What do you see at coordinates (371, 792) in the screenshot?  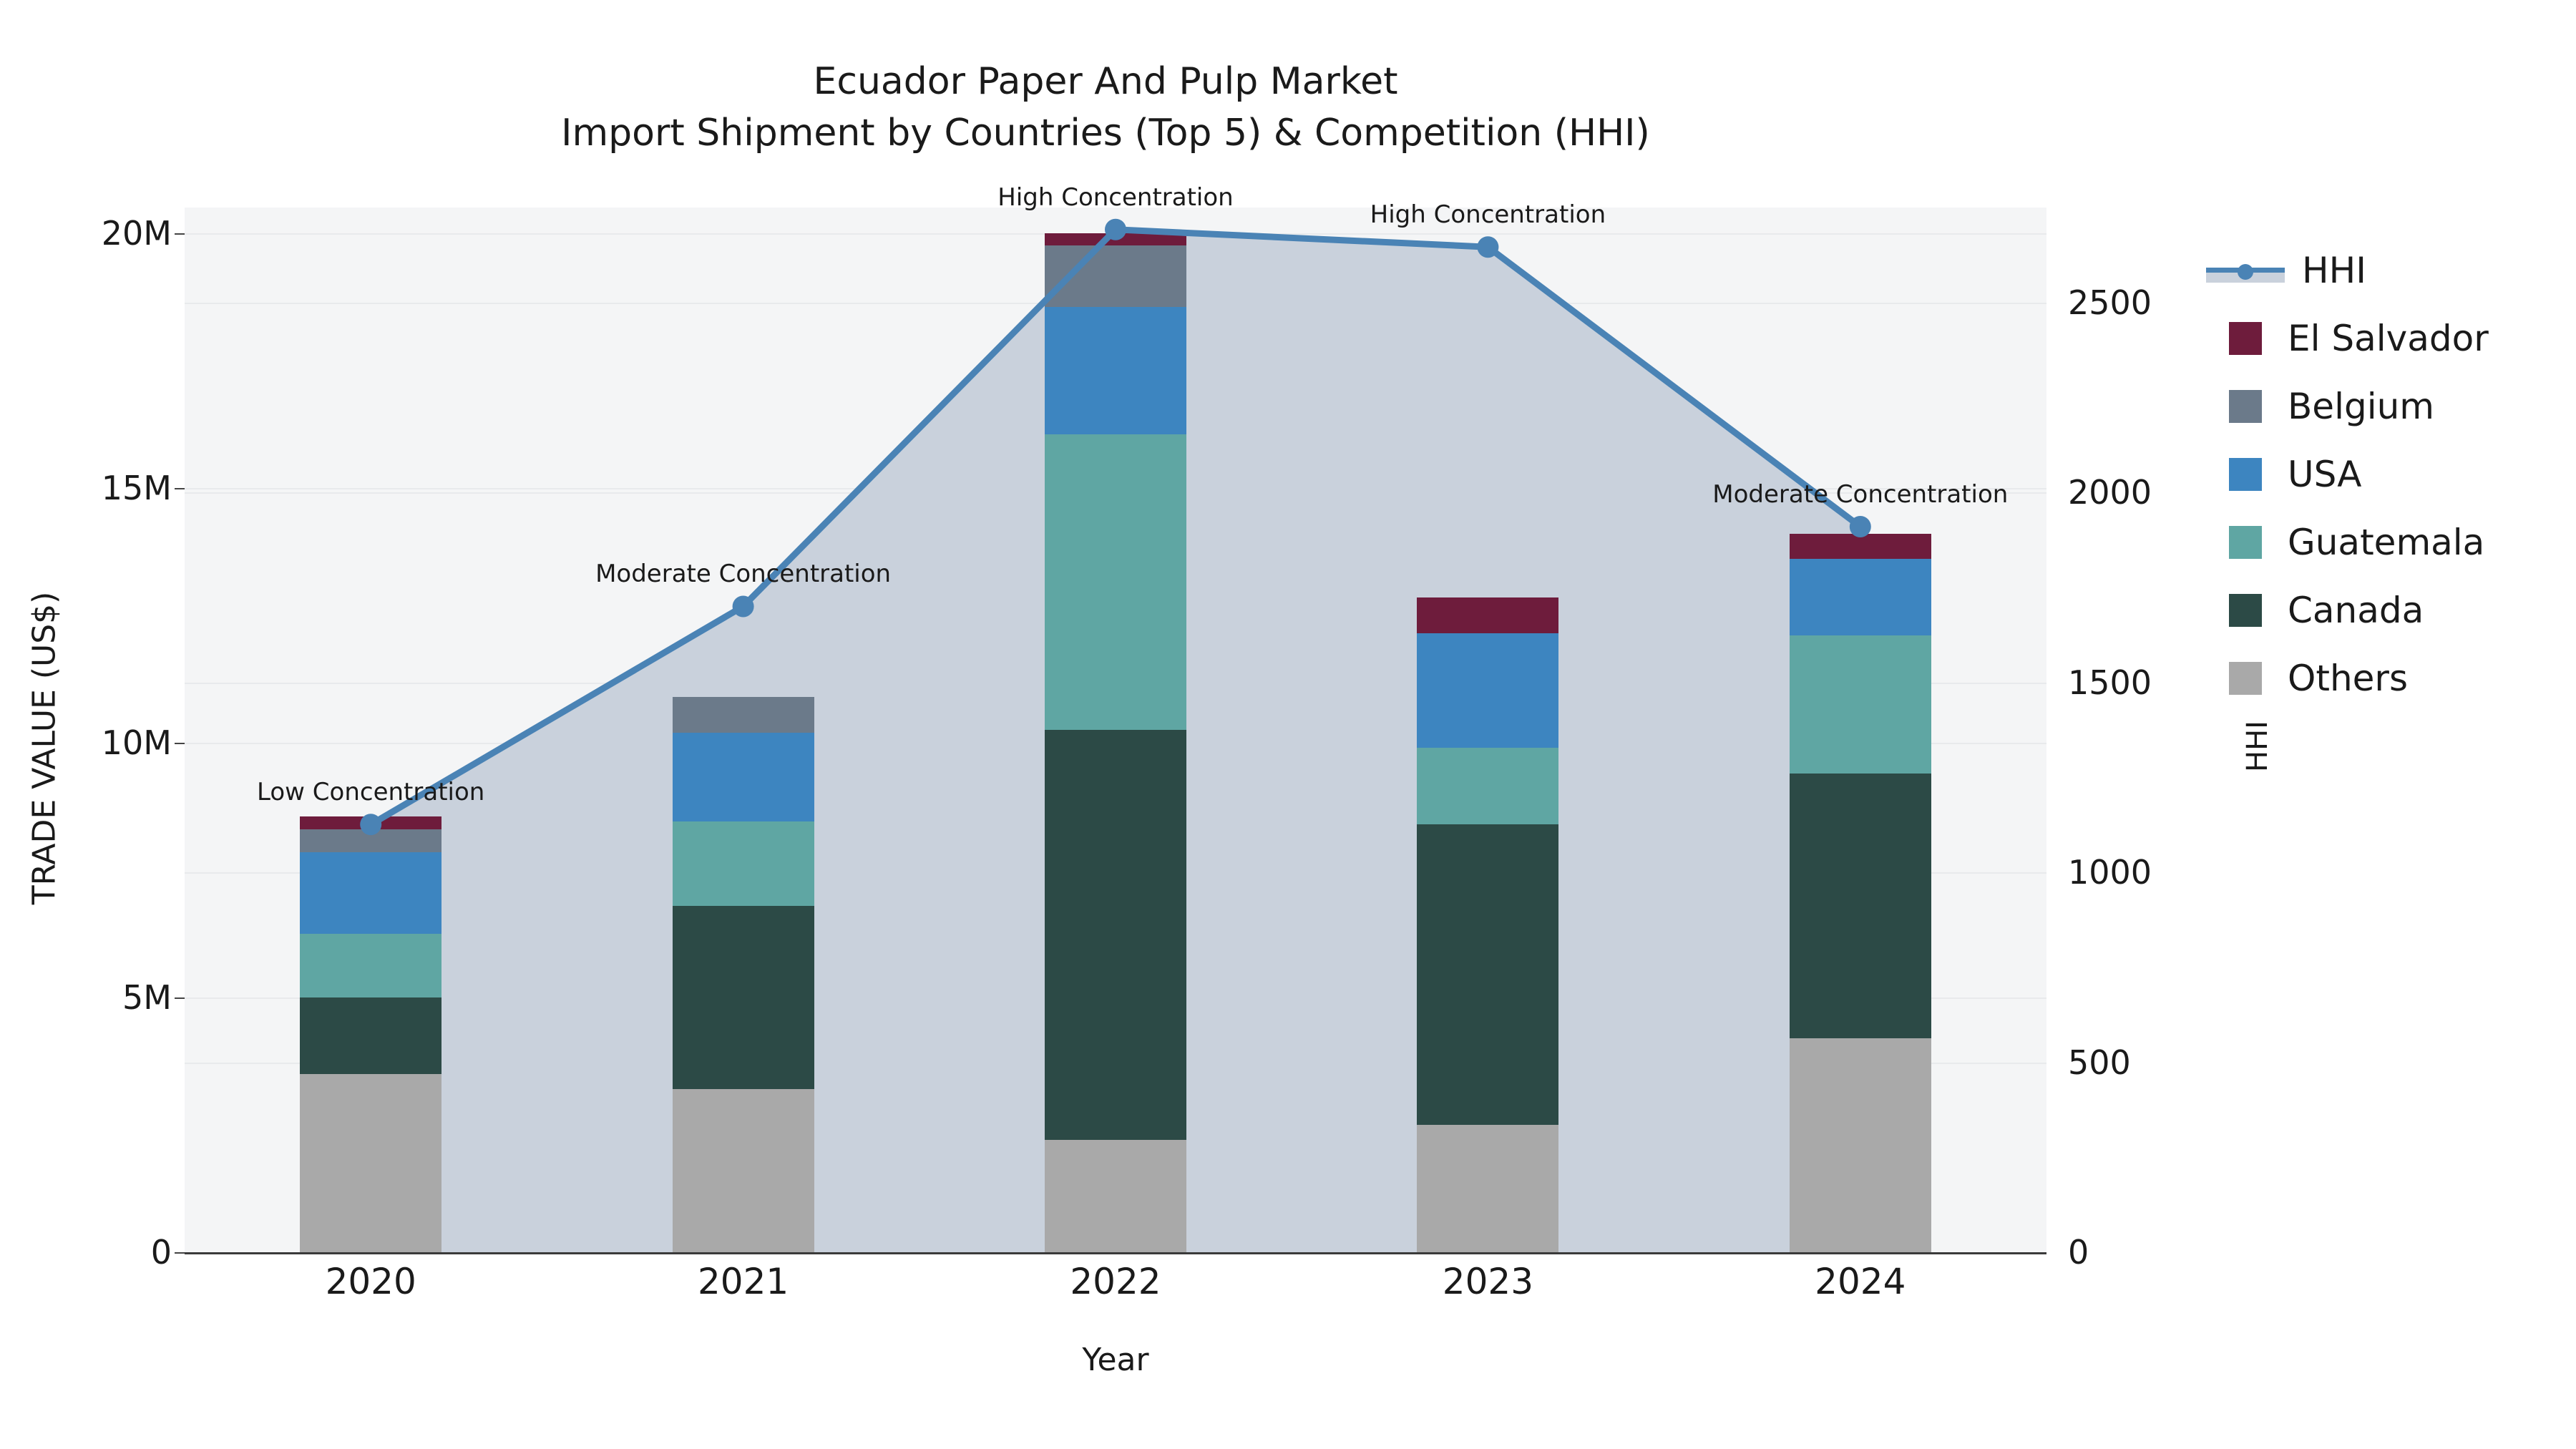 I see `concentration-annotation: Low Concentration` at bounding box center [371, 792].